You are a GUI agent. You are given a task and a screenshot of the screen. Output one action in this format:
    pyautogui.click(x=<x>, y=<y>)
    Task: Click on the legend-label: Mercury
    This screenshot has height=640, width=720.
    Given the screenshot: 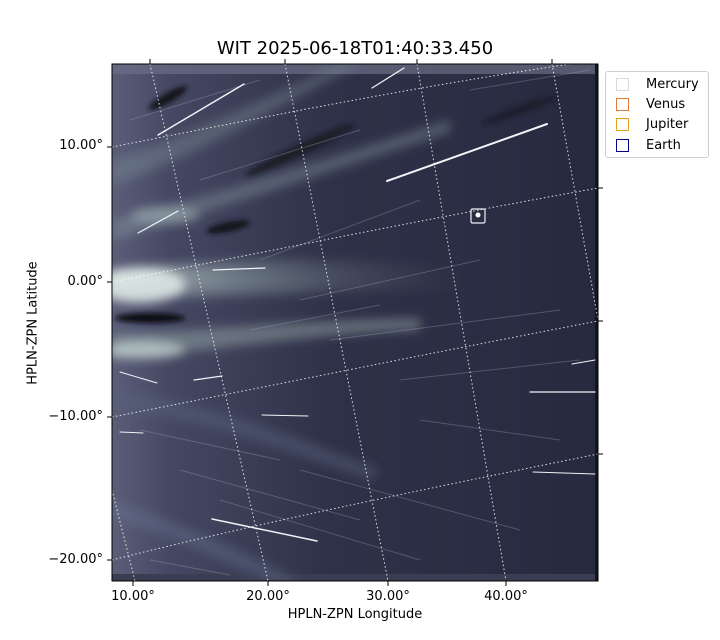 What is the action you would take?
    pyautogui.click(x=672, y=84)
    